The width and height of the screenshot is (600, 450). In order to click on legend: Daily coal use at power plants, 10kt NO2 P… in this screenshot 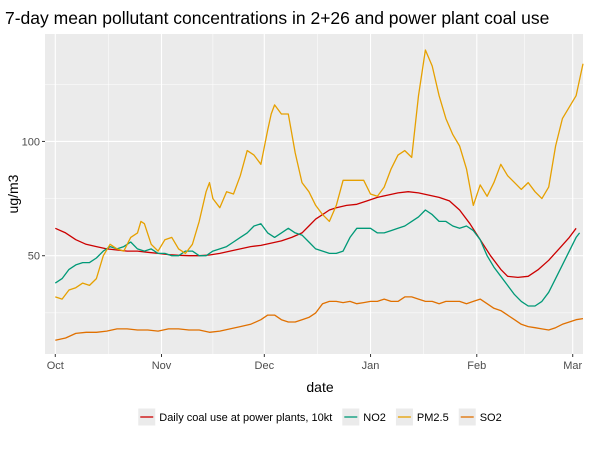, I will do `click(320, 417)`.